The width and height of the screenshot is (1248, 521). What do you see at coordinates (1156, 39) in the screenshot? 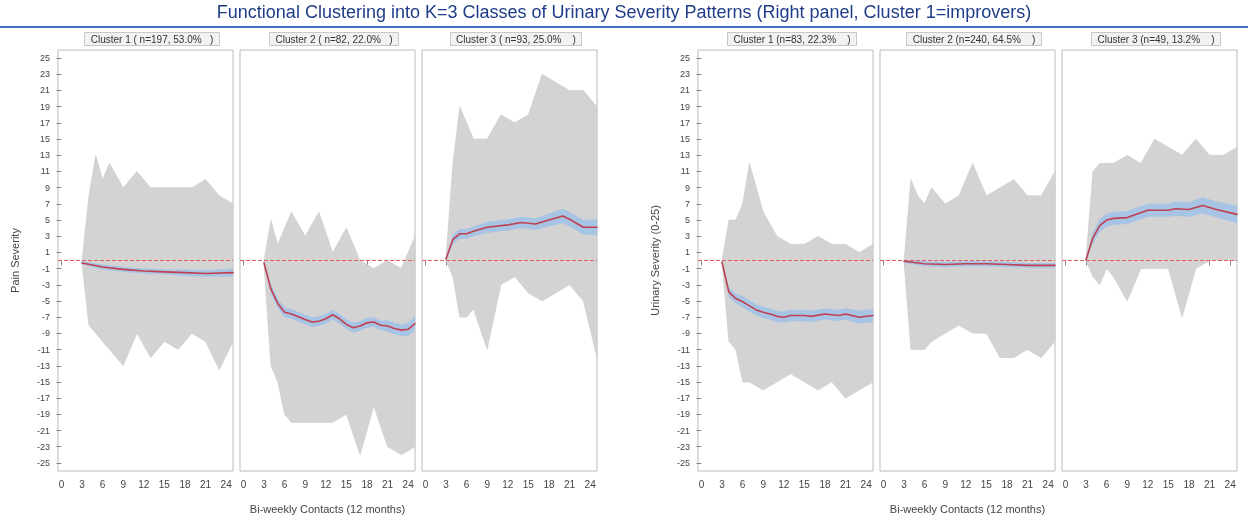
I see `chart-title: Cluster 3 (n=49, 13.2% )` at bounding box center [1156, 39].